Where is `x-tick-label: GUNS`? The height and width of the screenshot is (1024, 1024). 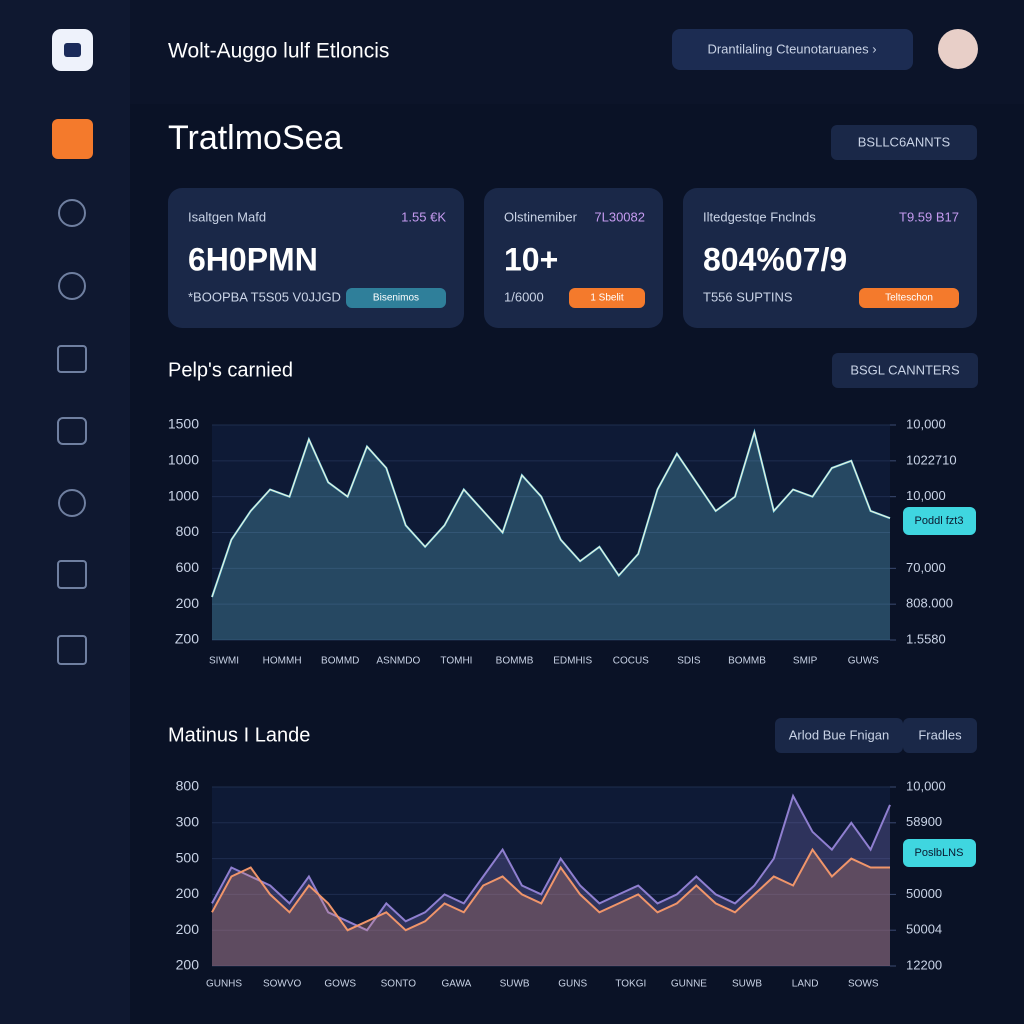 x-tick-label: GUNS is located at coordinates (572, 984).